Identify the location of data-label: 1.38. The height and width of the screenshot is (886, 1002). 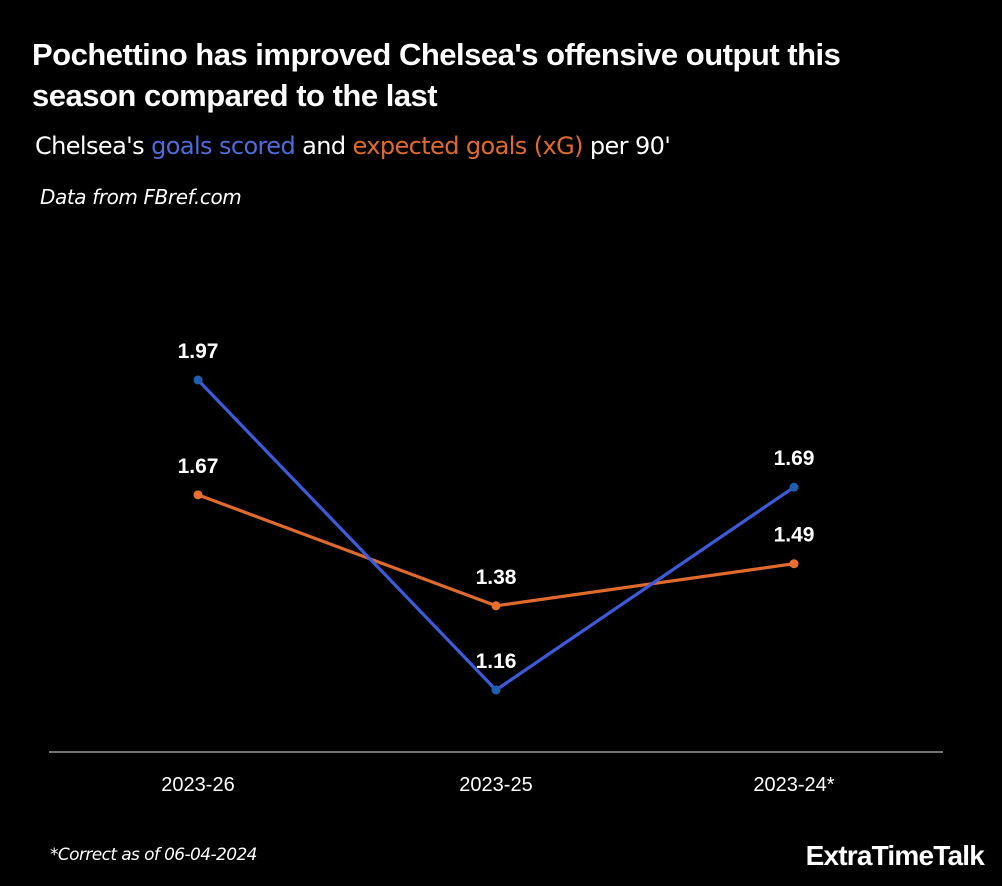
(496, 577).